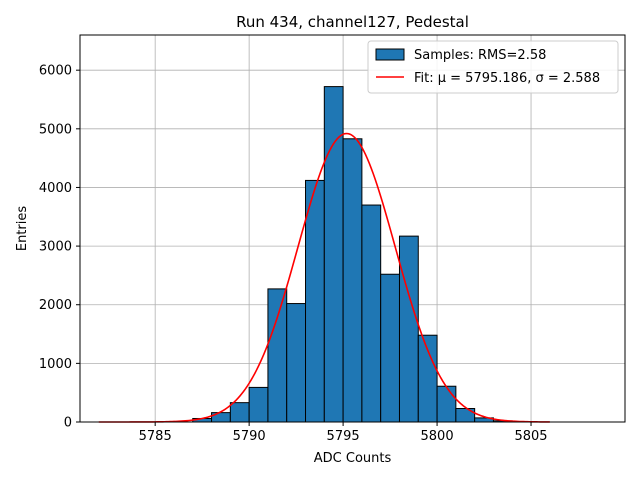 This screenshot has width=640, height=480. Describe the element at coordinates (390, 54) in the screenshot. I see `legend-swatch-samples` at that location.